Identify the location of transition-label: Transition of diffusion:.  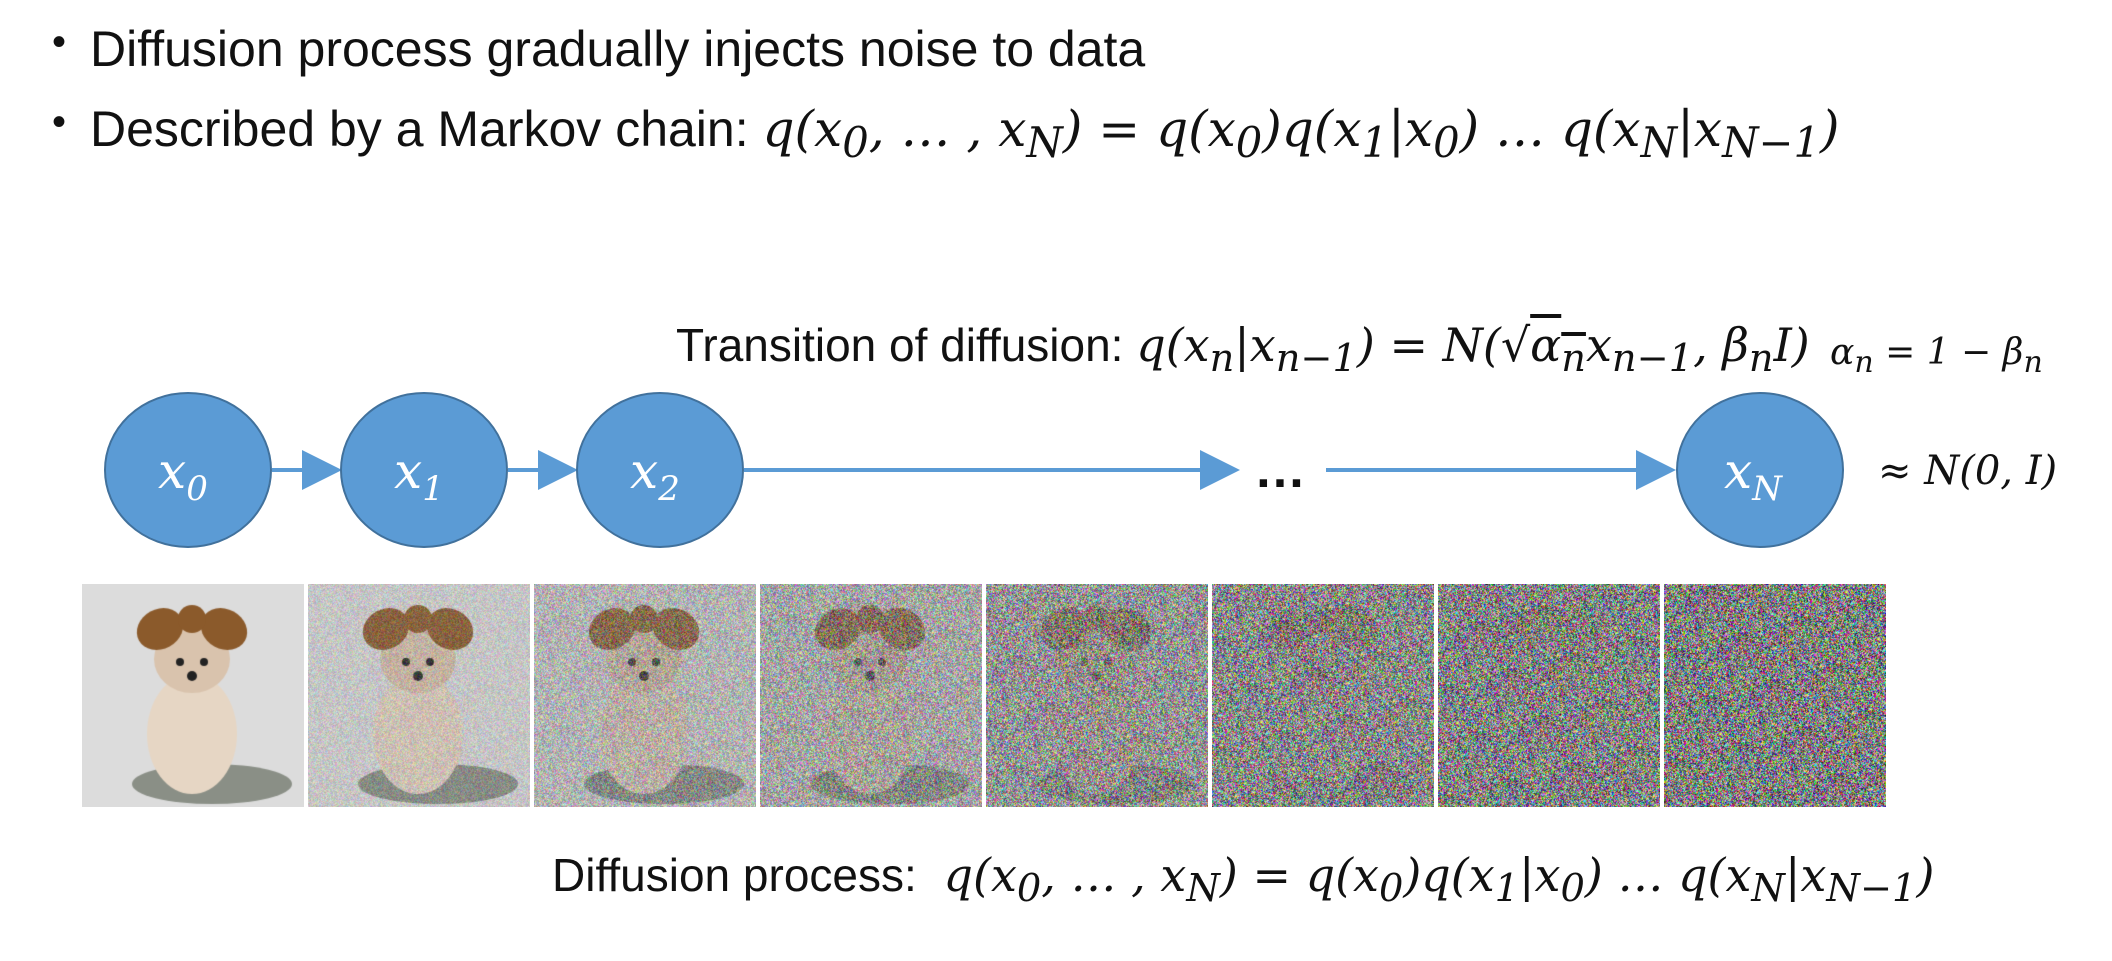
(906, 345).